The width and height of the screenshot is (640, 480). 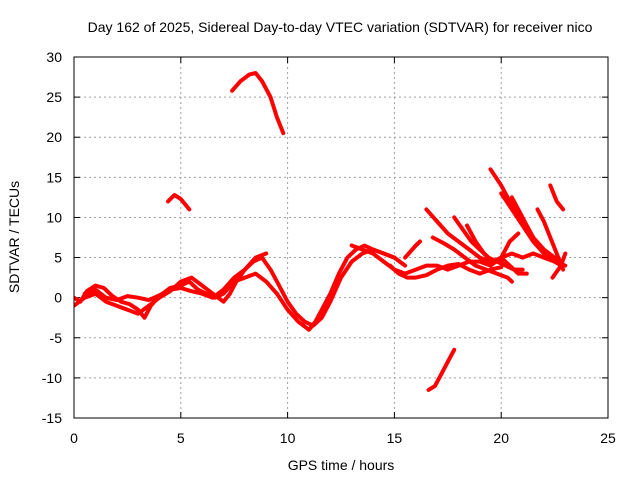 What do you see at coordinates (54, 97) in the screenshot?
I see `y-tick-label: 25` at bounding box center [54, 97].